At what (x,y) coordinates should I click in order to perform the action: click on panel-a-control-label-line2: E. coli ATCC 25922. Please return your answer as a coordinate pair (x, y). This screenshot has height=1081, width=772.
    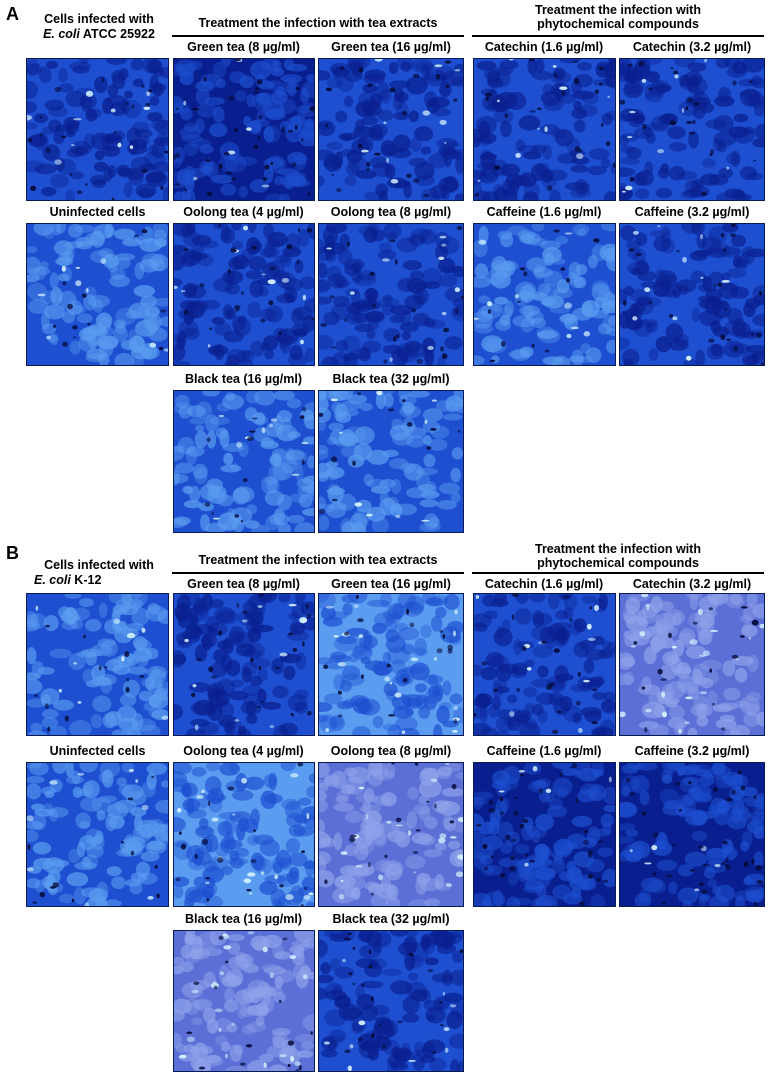
    Looking at the image, I should click on (99, 34).